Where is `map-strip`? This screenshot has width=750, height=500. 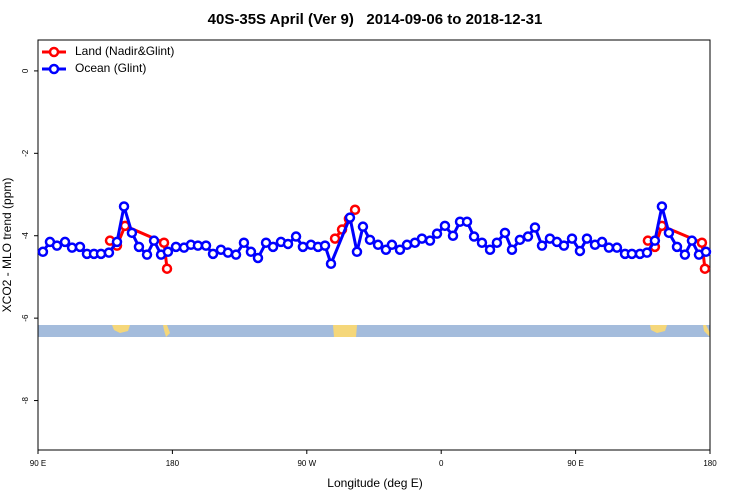 map-strip is located at coordinates (374, 331).